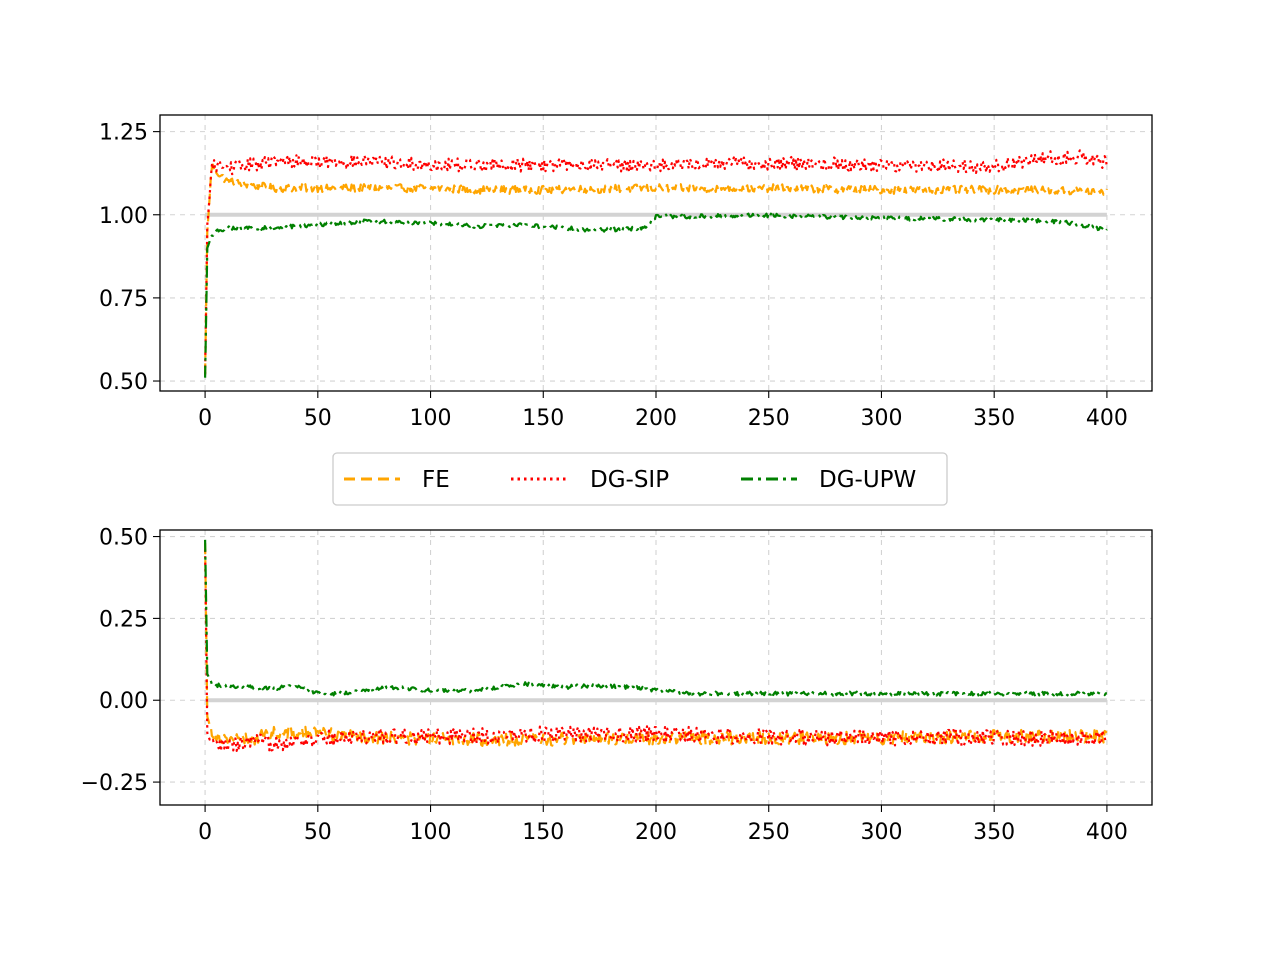  What do you see at coordinates (123, 701) in the screenshot?
I see `y-tick-label: 0.00` at bounding box center [123, 701].